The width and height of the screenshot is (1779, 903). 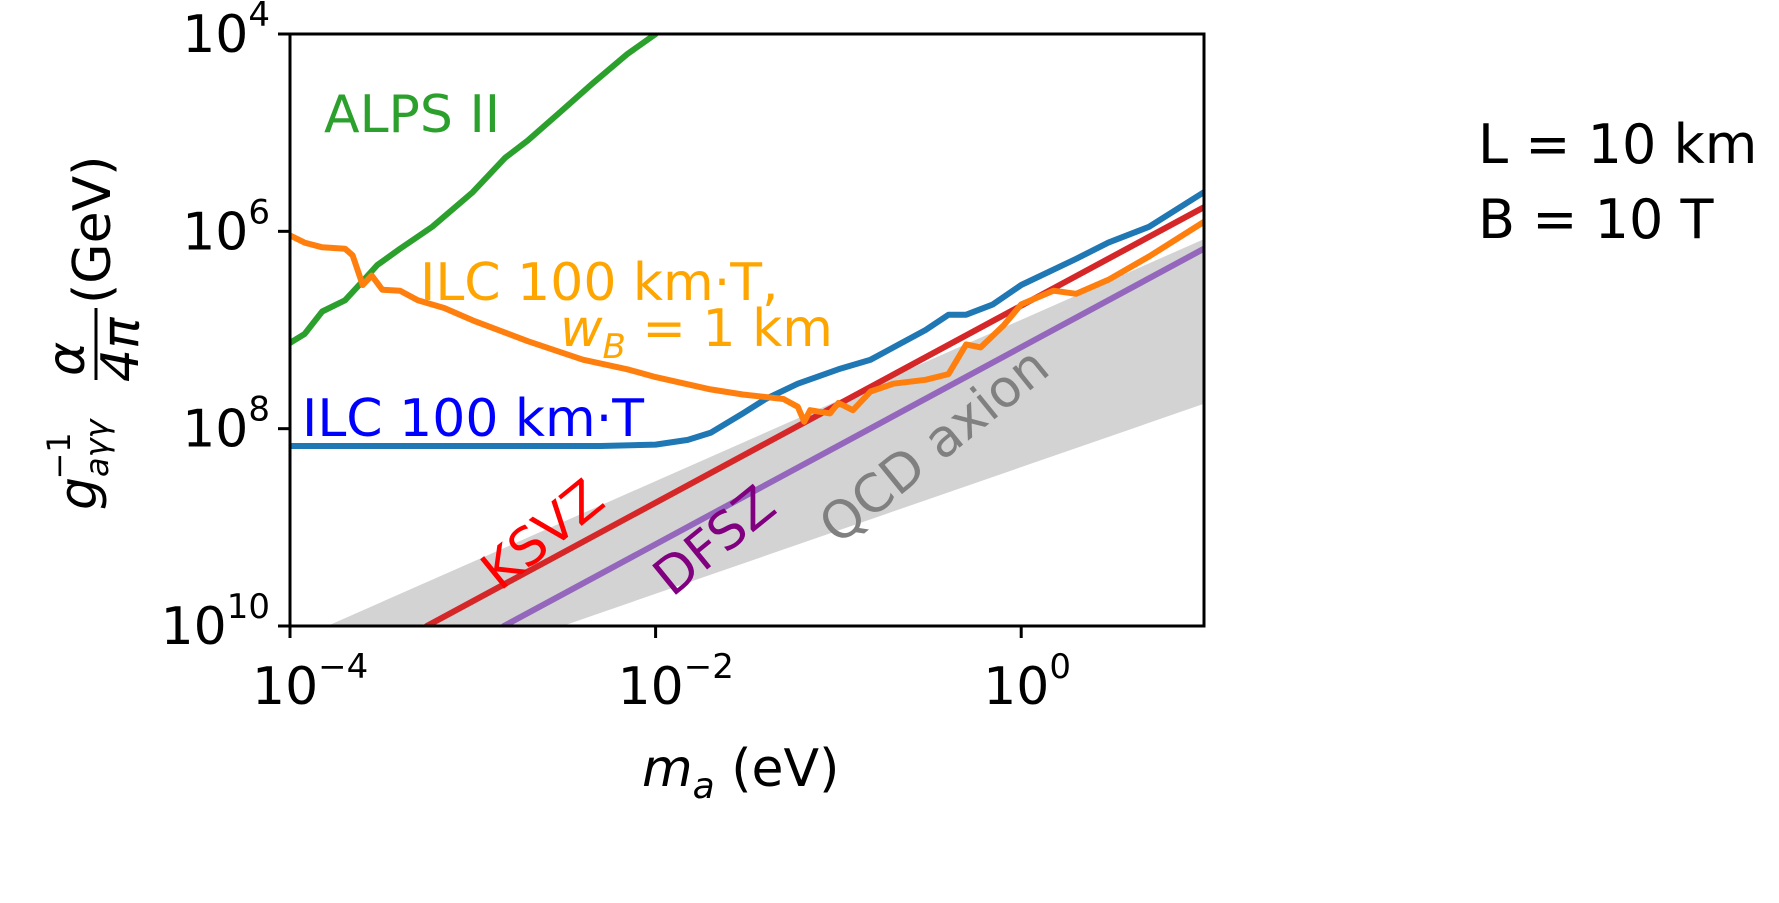 I want to click on y-tick-label: 10⁶, so click(x=226, y=227).